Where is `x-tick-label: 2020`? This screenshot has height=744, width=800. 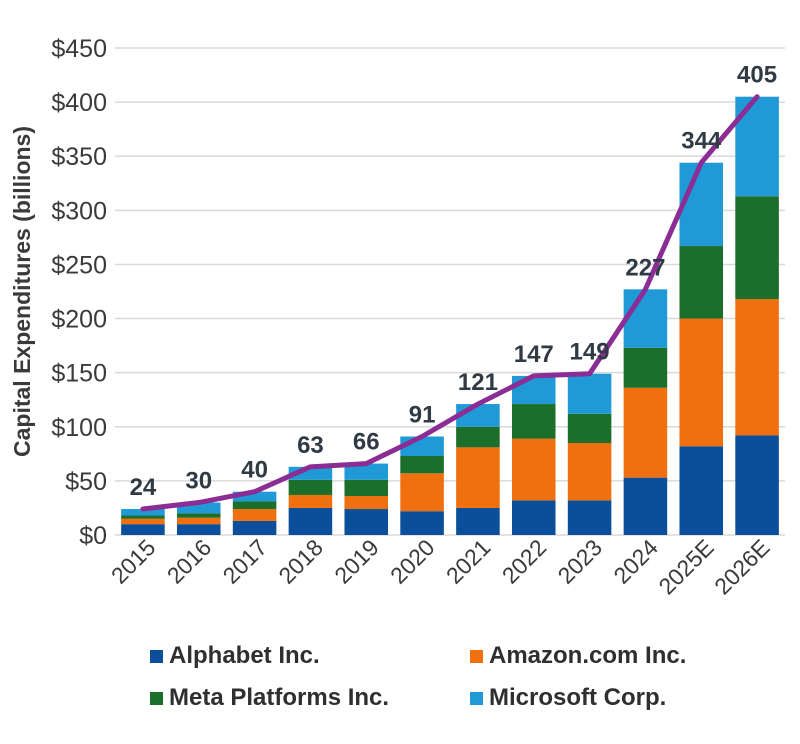
x-tick-label: 2020 is located at coordinates (412, 561).